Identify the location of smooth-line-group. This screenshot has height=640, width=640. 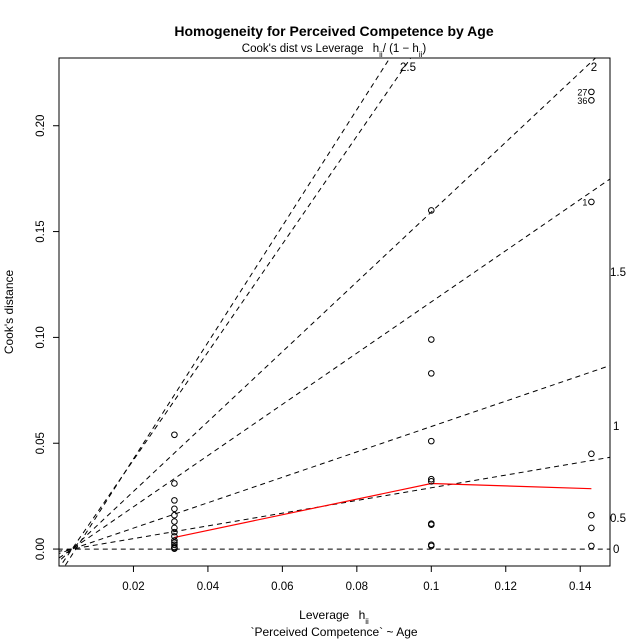
(383, 510).